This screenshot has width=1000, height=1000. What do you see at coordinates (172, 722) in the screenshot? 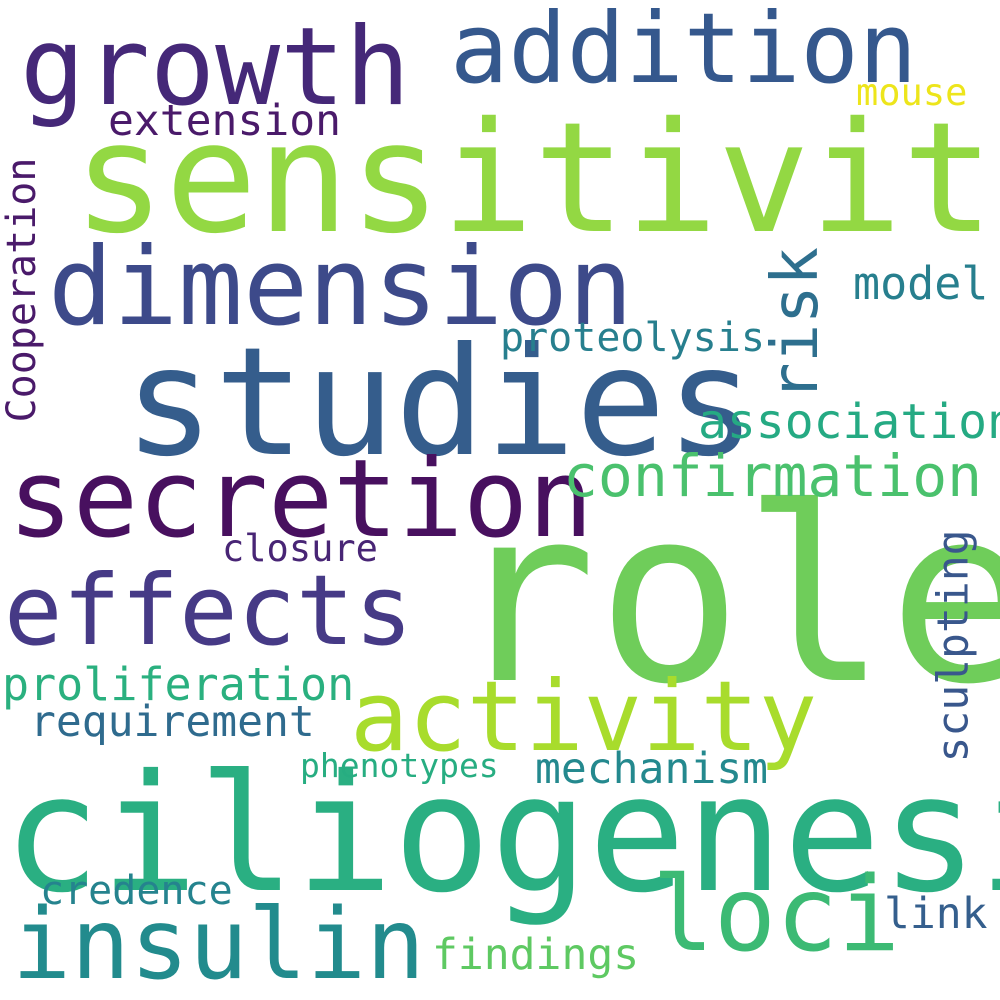
I see `word-requirement: requirement` at bounding box center [172, 722].